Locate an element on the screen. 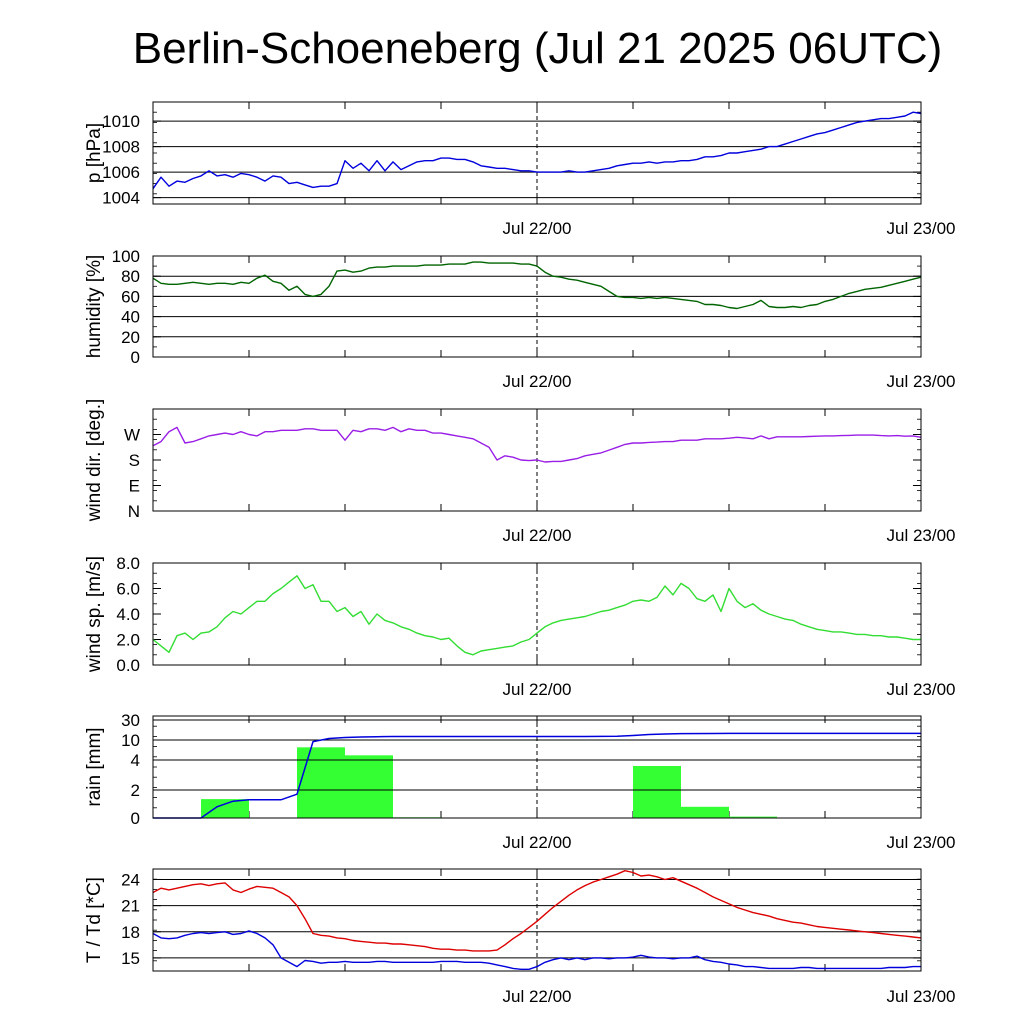  y-tick-label: 1008 is located at coordinates (121, 147).